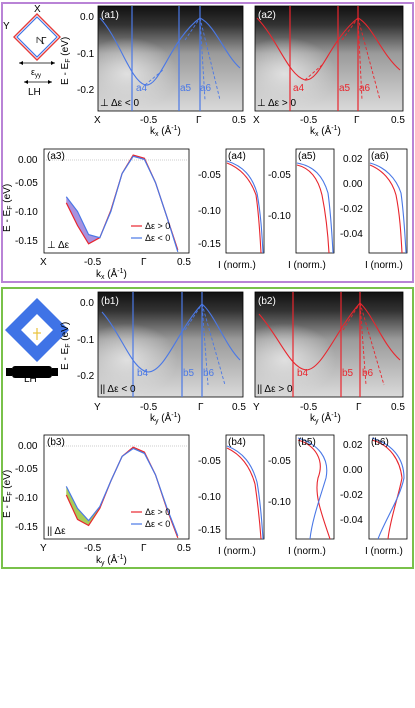  I want to click on a3-xtick-2: Γ, so click(144, 262).